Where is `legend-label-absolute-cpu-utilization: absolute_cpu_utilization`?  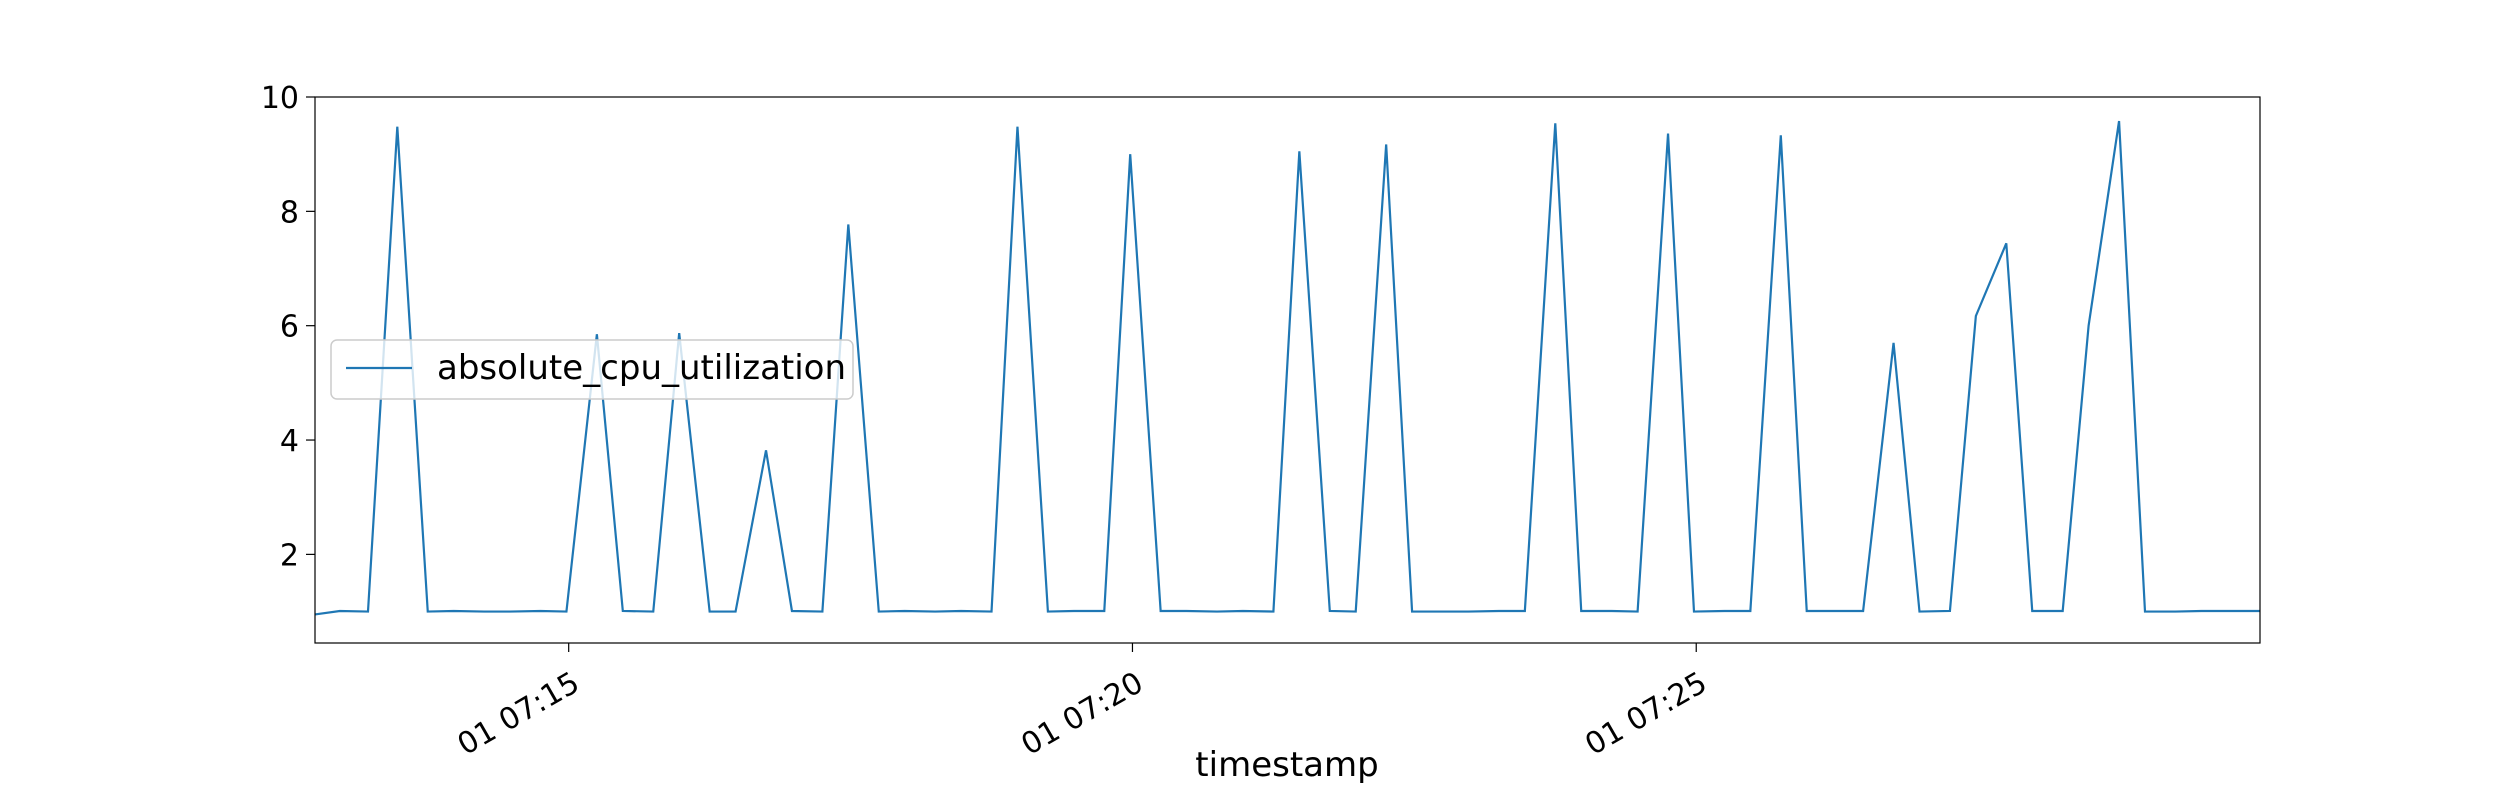 legend-label-absolute-cpu-utilization: absolute_cpu_utilization is located at coordinates (641, 368).